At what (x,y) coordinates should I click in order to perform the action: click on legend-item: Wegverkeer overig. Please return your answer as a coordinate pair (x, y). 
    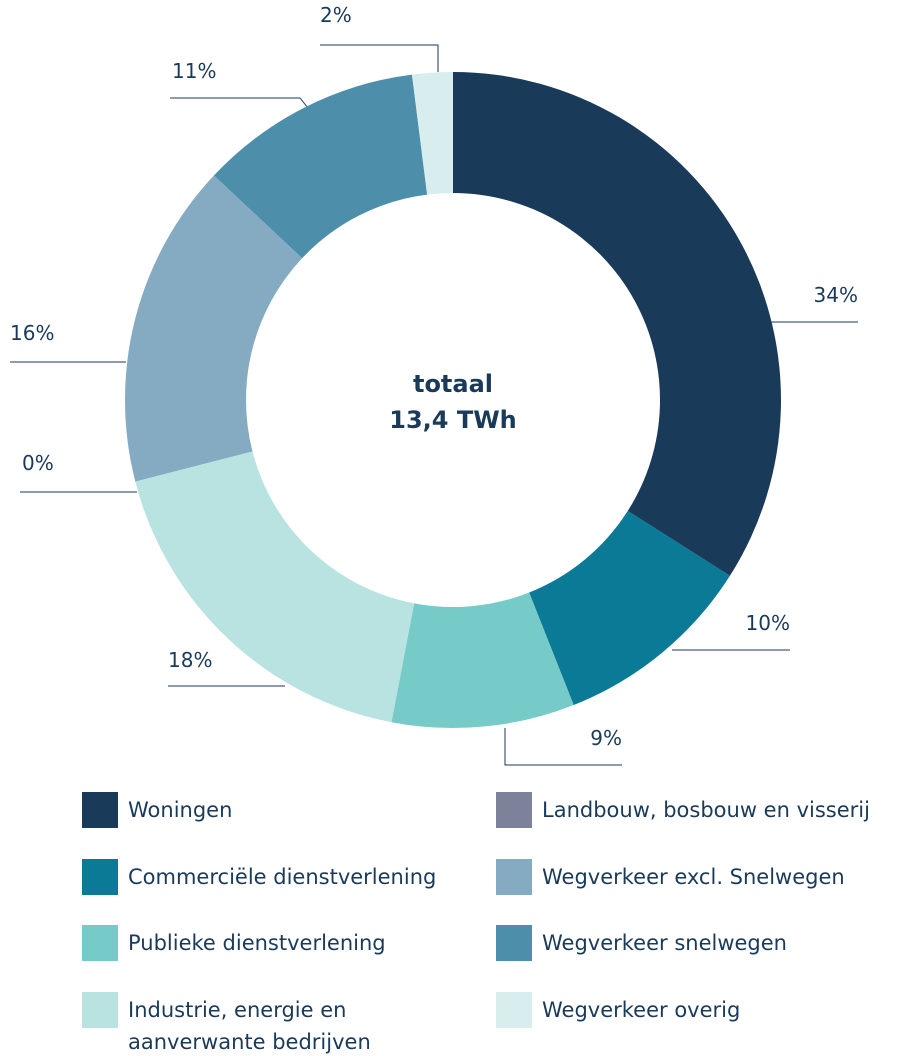
    Looking at the image, I should click on (699, 1009).